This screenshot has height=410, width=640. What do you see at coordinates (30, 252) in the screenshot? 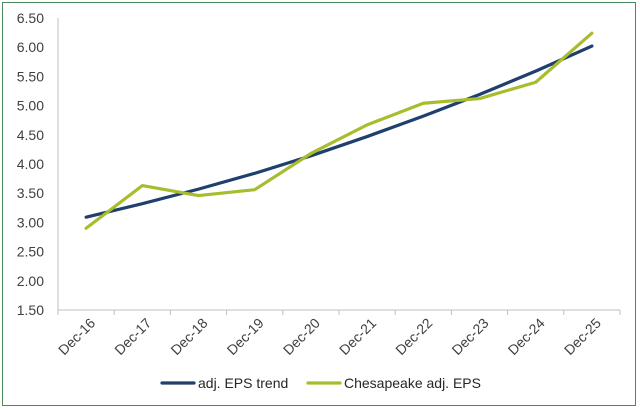
I see `y-tick-label: 2.50` at bounding box center [30, 252].